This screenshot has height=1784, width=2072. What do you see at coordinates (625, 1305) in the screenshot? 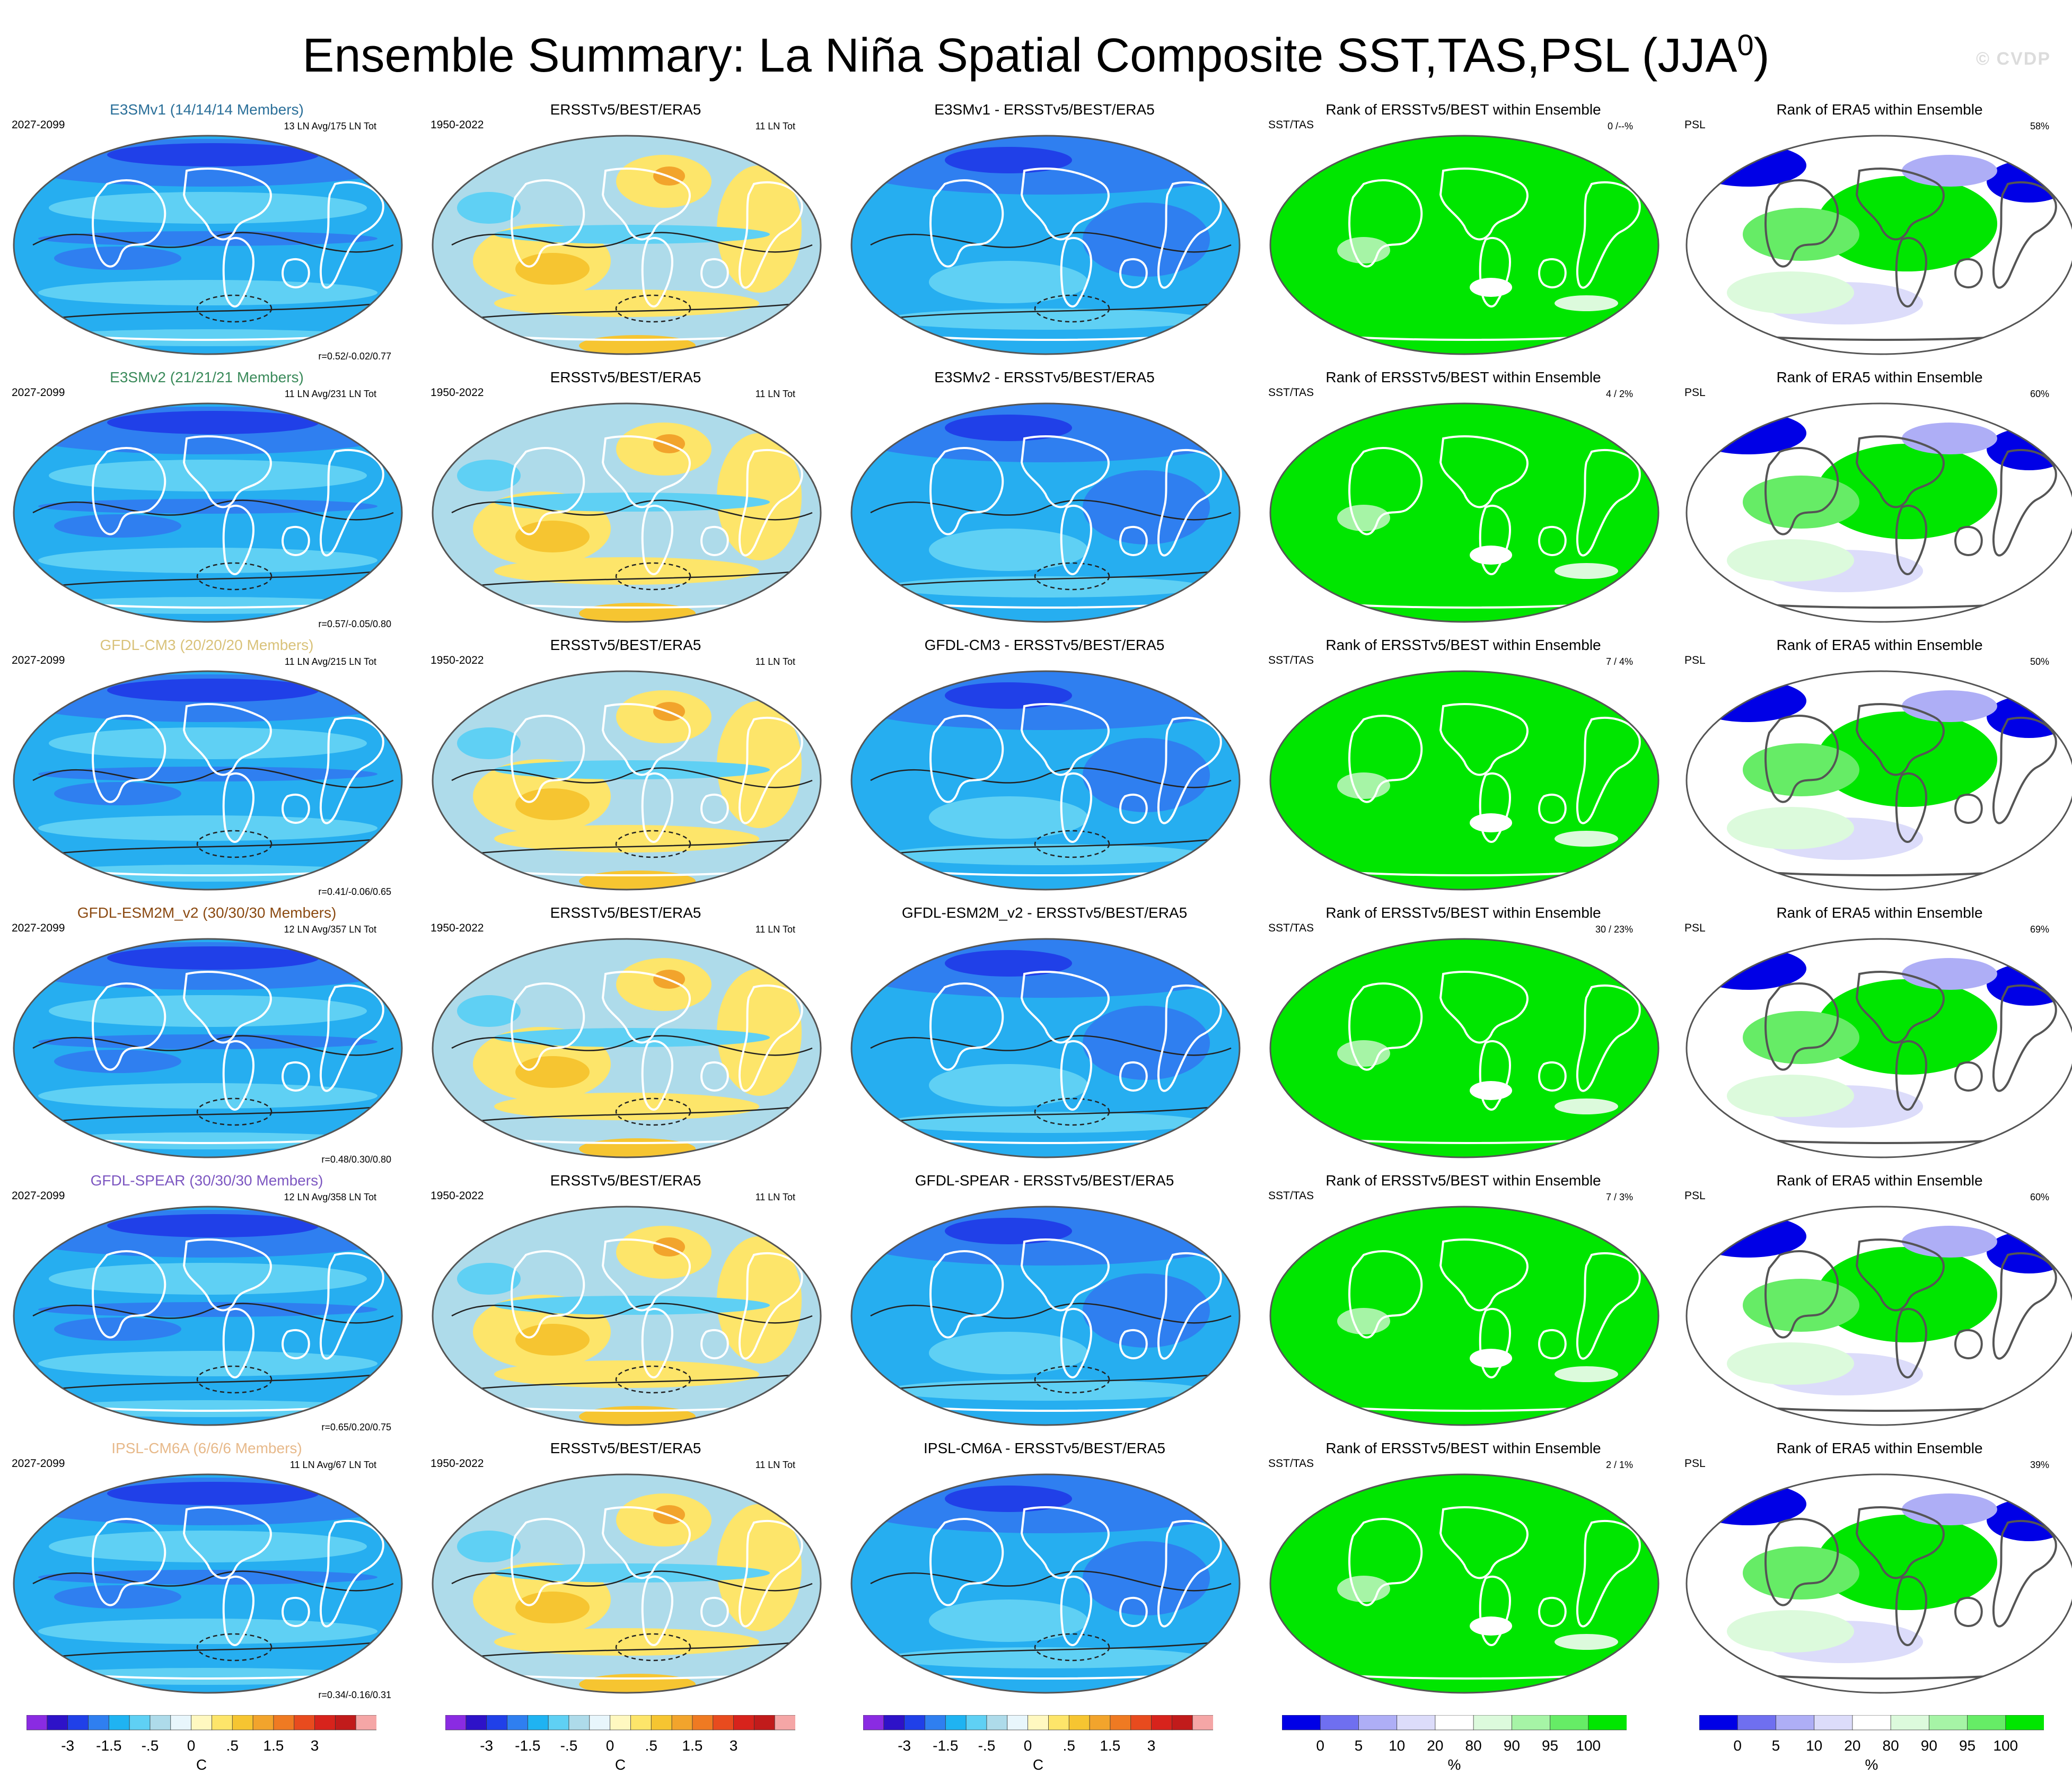
I see `observed-composite-panel: ERSSTv5/BEST/ERA5 1950-2022 11 LN Tot` at bounding box center [625, 1305].